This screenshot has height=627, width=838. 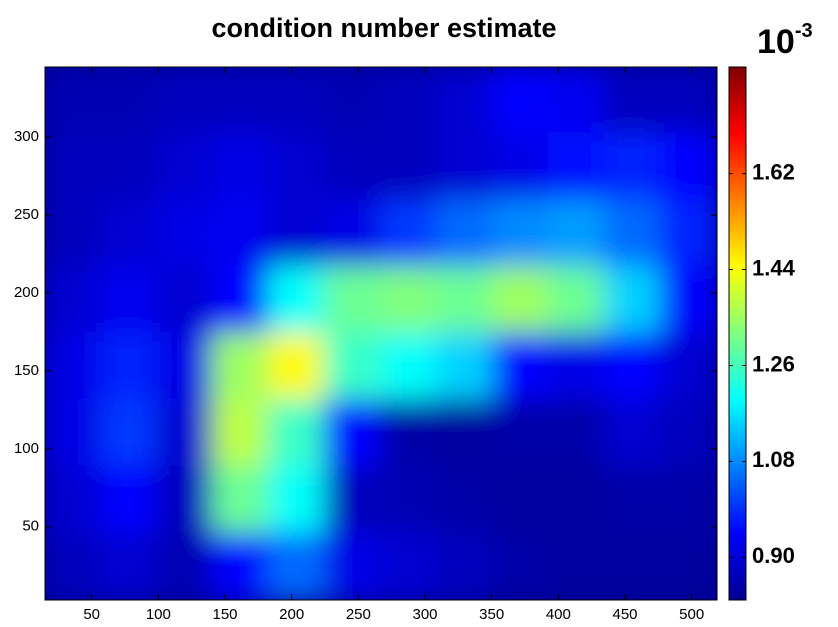 I want to click on y-tick-label: 300, so click(x=26, y=136).